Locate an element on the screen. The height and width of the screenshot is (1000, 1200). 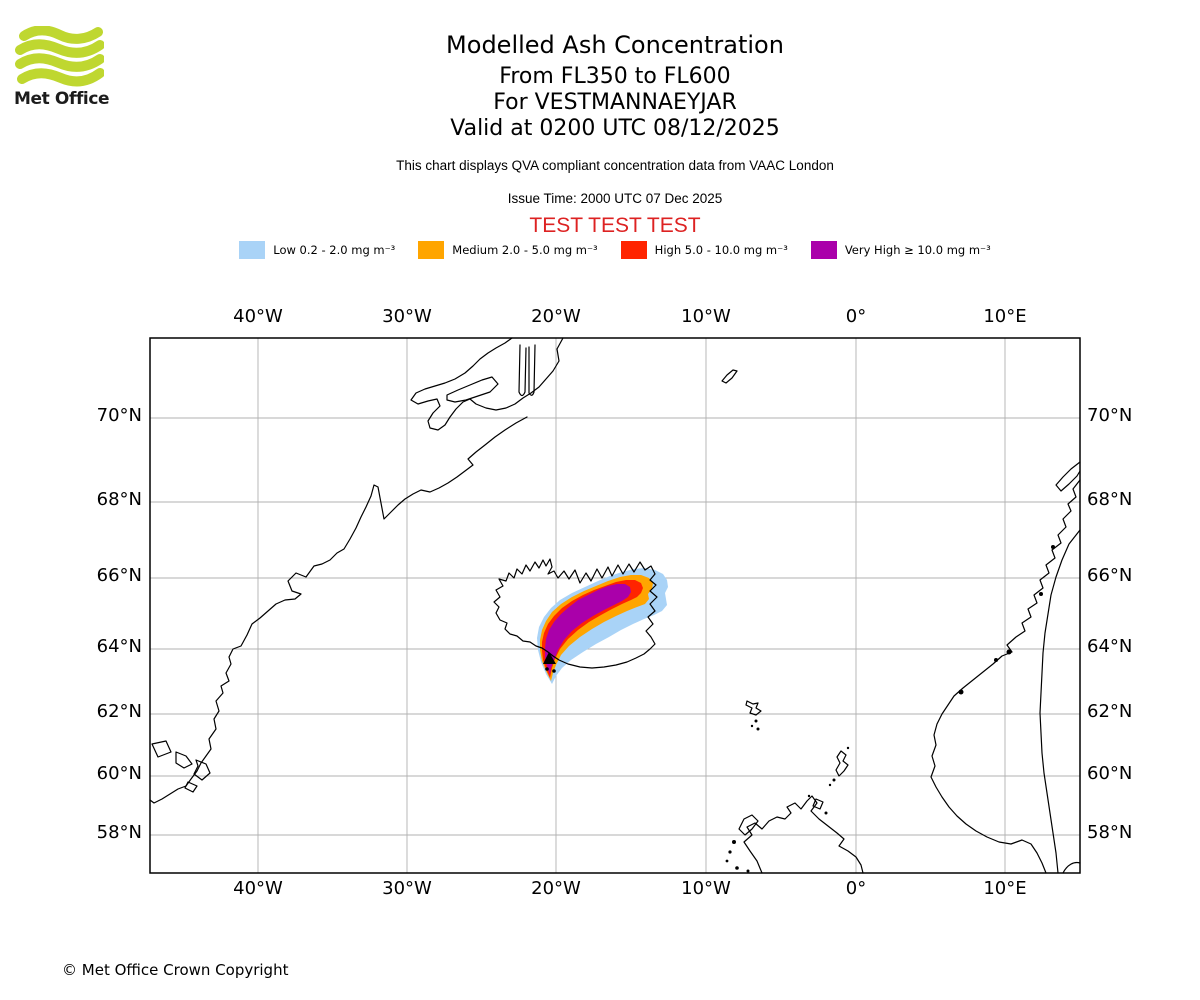
coastline-greenland-southeast is located at coordinates (338, 610).